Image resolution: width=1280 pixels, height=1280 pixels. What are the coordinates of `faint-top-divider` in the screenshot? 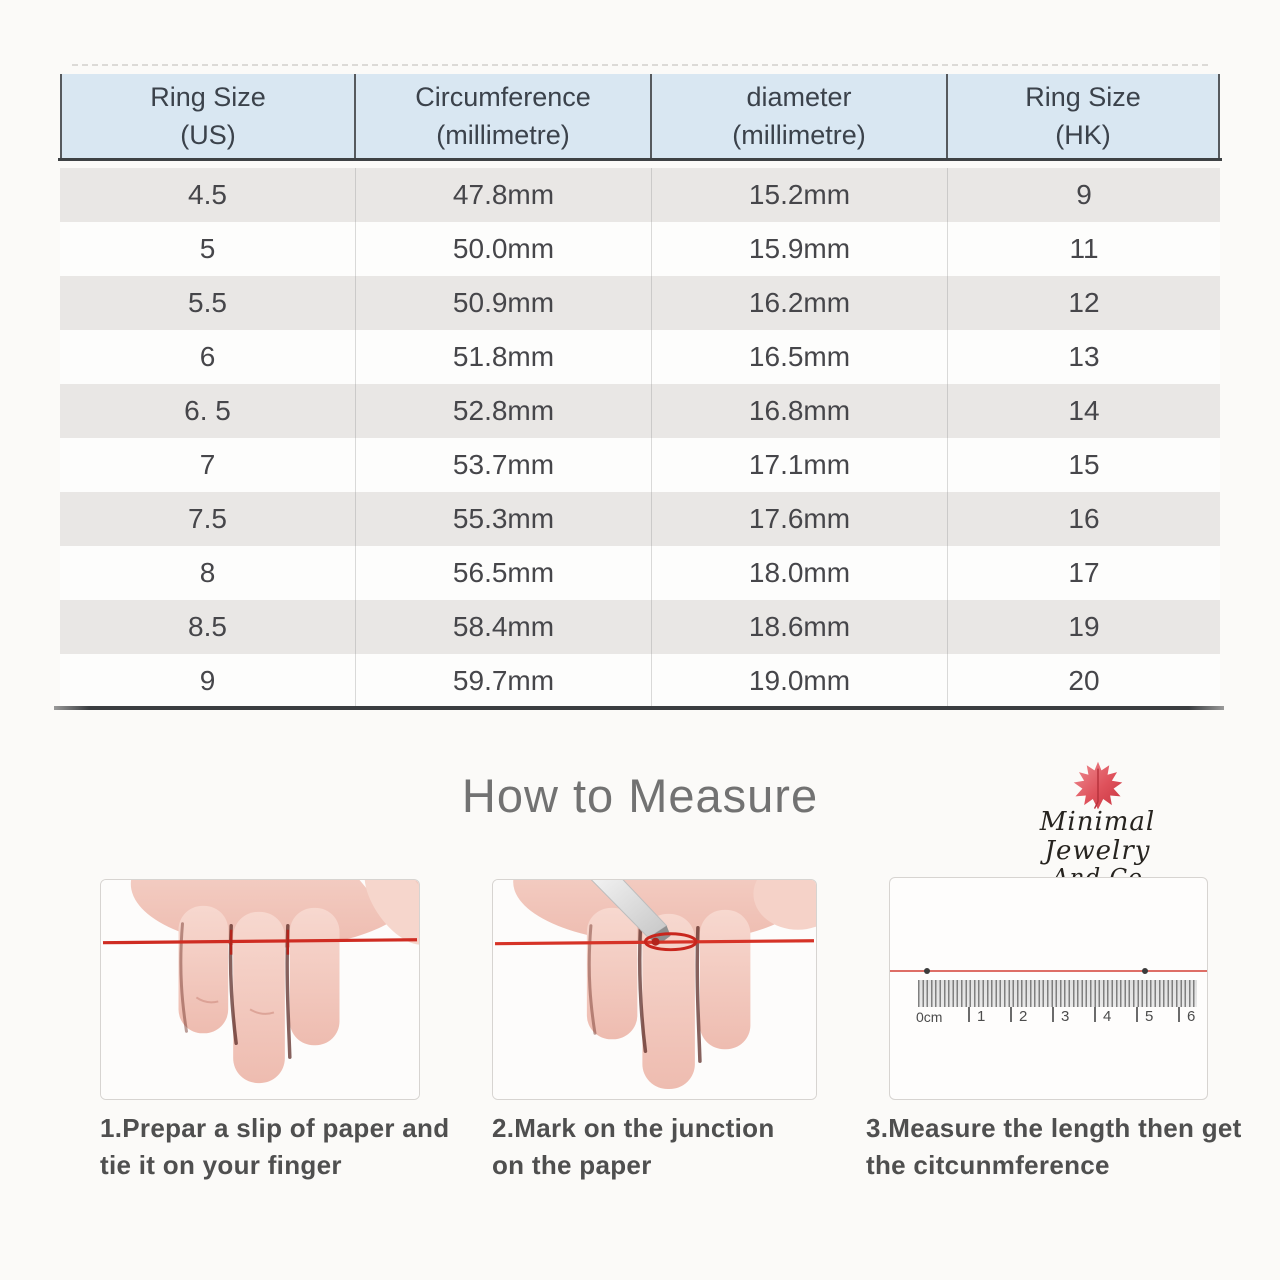 It's located at (640, 65).